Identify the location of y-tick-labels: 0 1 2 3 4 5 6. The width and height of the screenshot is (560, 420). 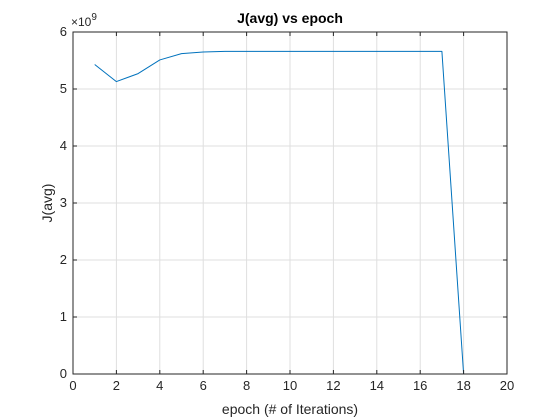
(63, 202).